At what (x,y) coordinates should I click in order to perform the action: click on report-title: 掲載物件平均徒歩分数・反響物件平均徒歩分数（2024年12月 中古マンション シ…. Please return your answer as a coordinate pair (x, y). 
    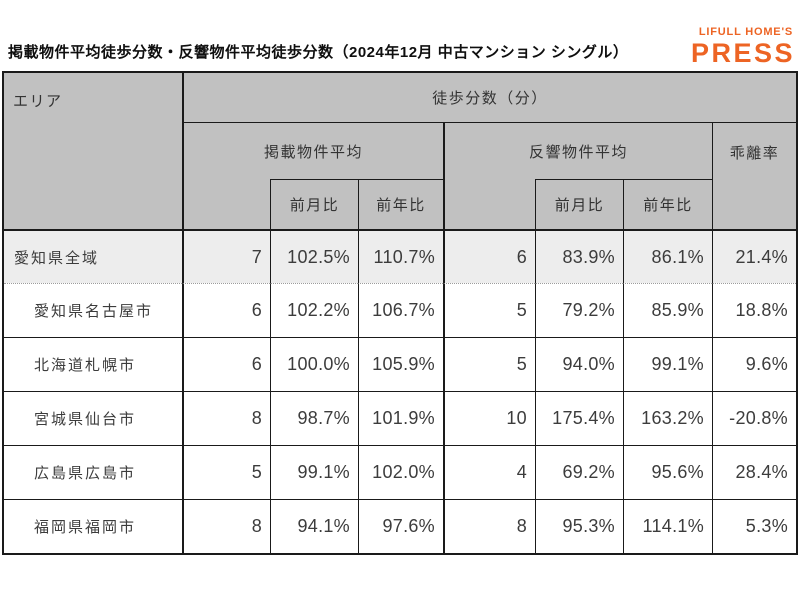
    Looking at the image, I should click on (318, 52).